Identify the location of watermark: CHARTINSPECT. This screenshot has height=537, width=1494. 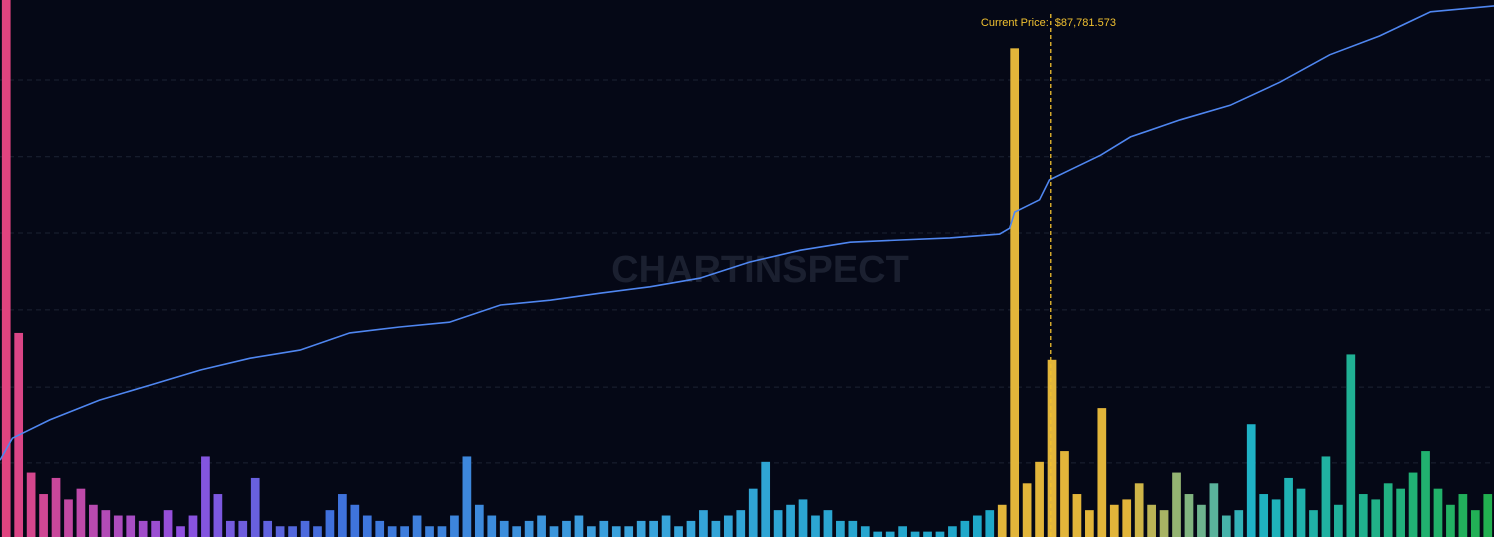
(760, 270).